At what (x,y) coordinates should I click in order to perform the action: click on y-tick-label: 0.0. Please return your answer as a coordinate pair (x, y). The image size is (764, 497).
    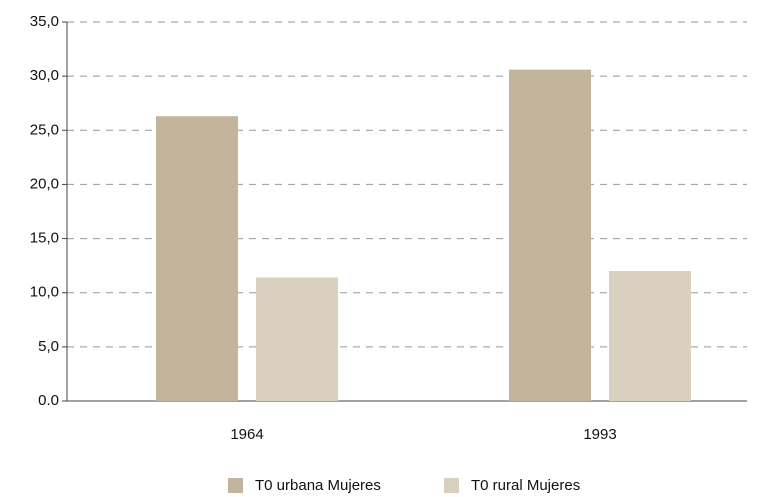
    Looking at the image, I should click on (48, 400).